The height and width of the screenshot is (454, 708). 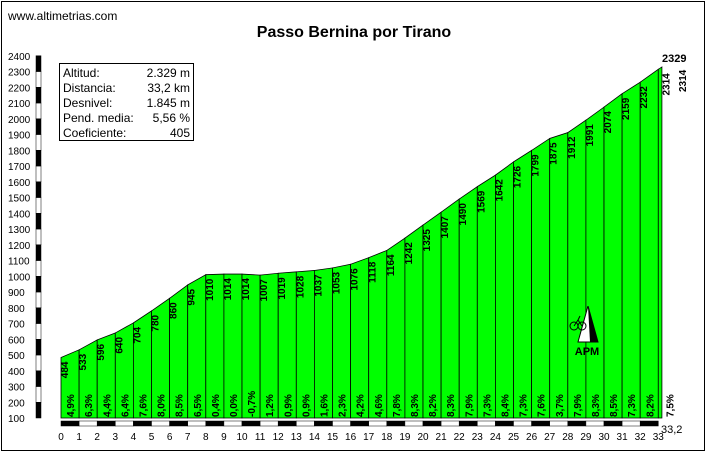 I want to click on chart-title: Passo Bernina por Tirano, so click(x=354, y=32).